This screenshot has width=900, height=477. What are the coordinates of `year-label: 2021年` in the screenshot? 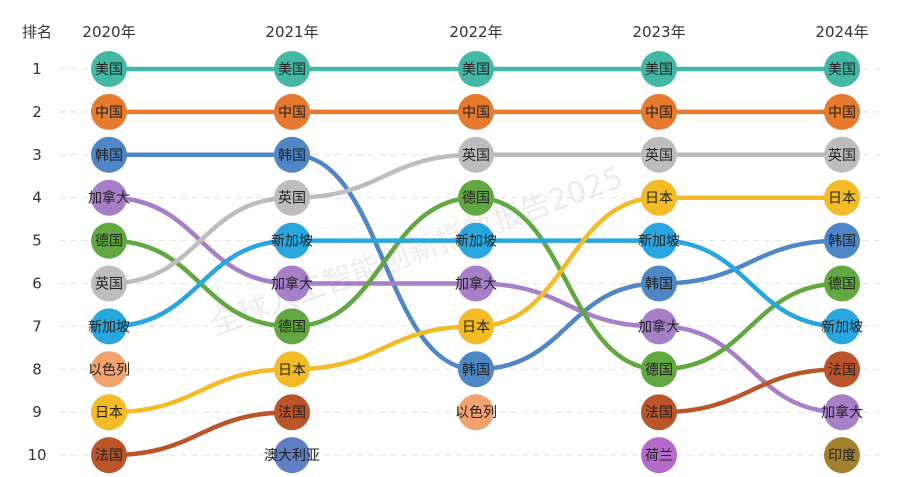 It's located at (291, 32).